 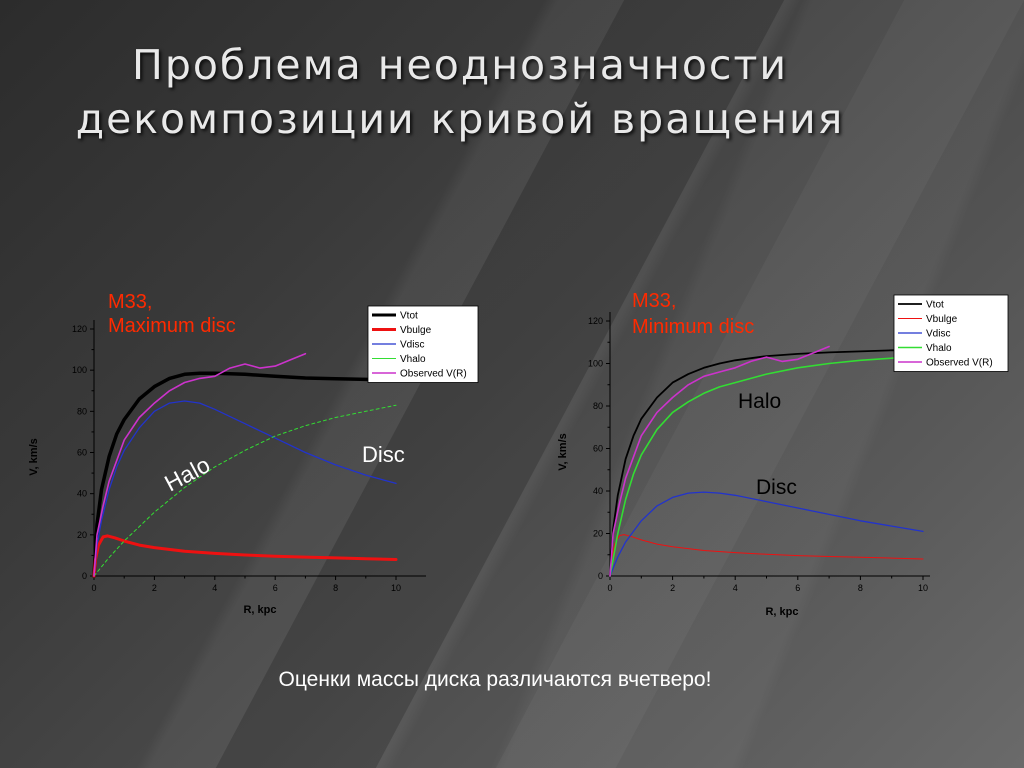 What do you see at coordinates (495, 679) in the screenshot?
I see `slide-caption: Оценки массы диска различаются вчетверо!` at bounding box center [495, 679].